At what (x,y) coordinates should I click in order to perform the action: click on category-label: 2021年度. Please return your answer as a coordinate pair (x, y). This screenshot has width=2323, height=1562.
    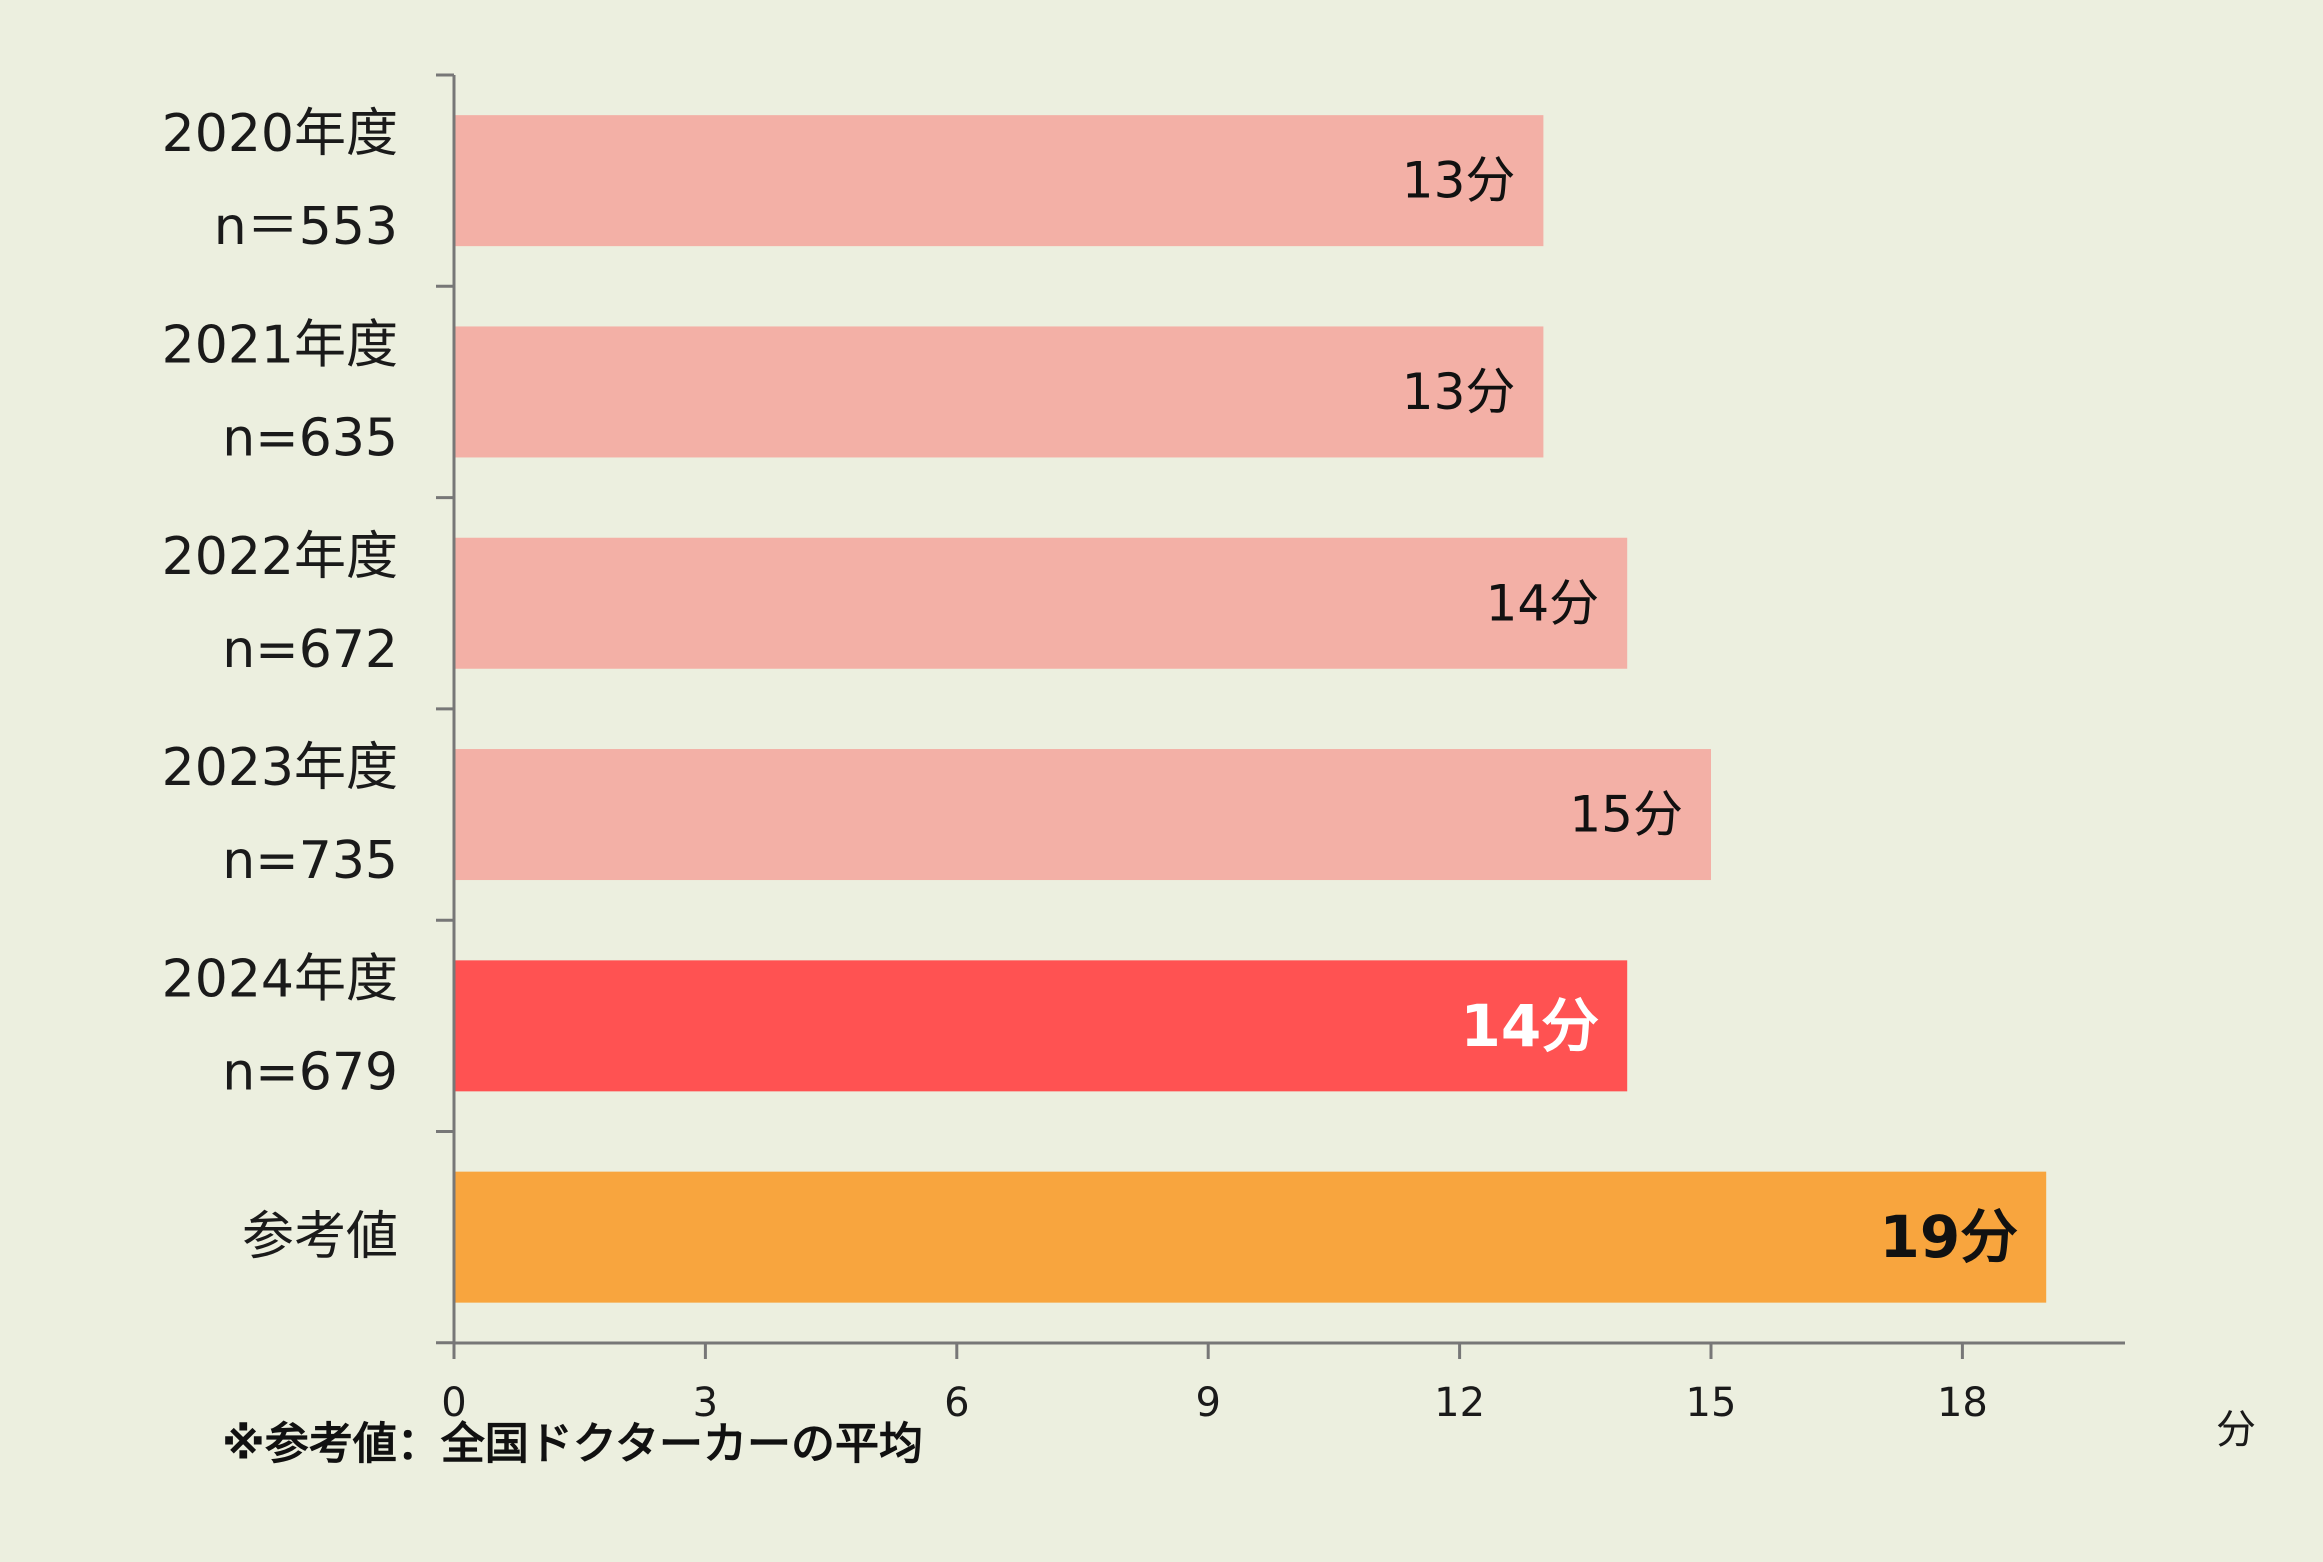
    Looking at the image, I should click on (280, 345).